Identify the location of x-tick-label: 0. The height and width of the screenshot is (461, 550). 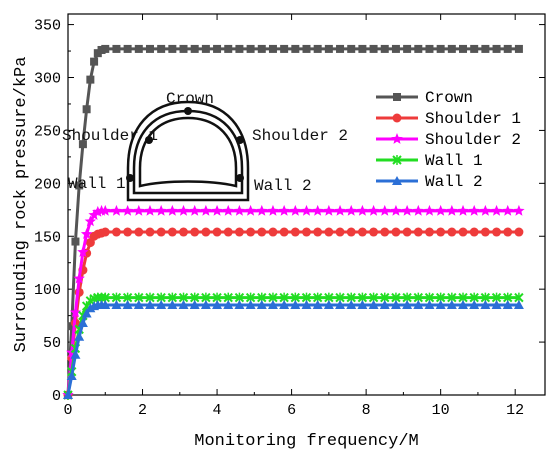
(67, 410).